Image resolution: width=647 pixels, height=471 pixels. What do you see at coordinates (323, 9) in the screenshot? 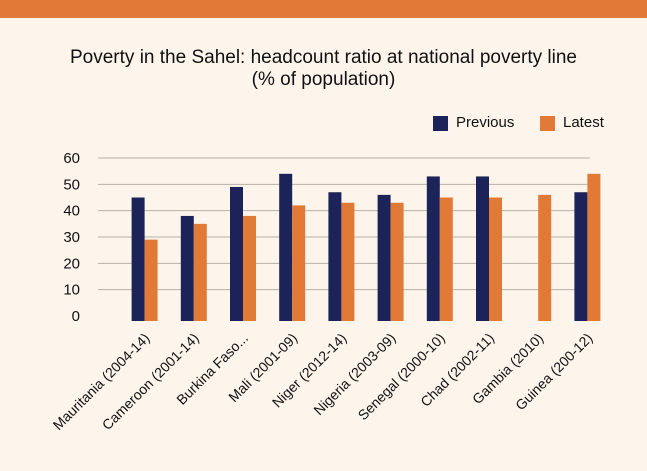
I see `top-accent-bar` at bounding box center [323, 9].